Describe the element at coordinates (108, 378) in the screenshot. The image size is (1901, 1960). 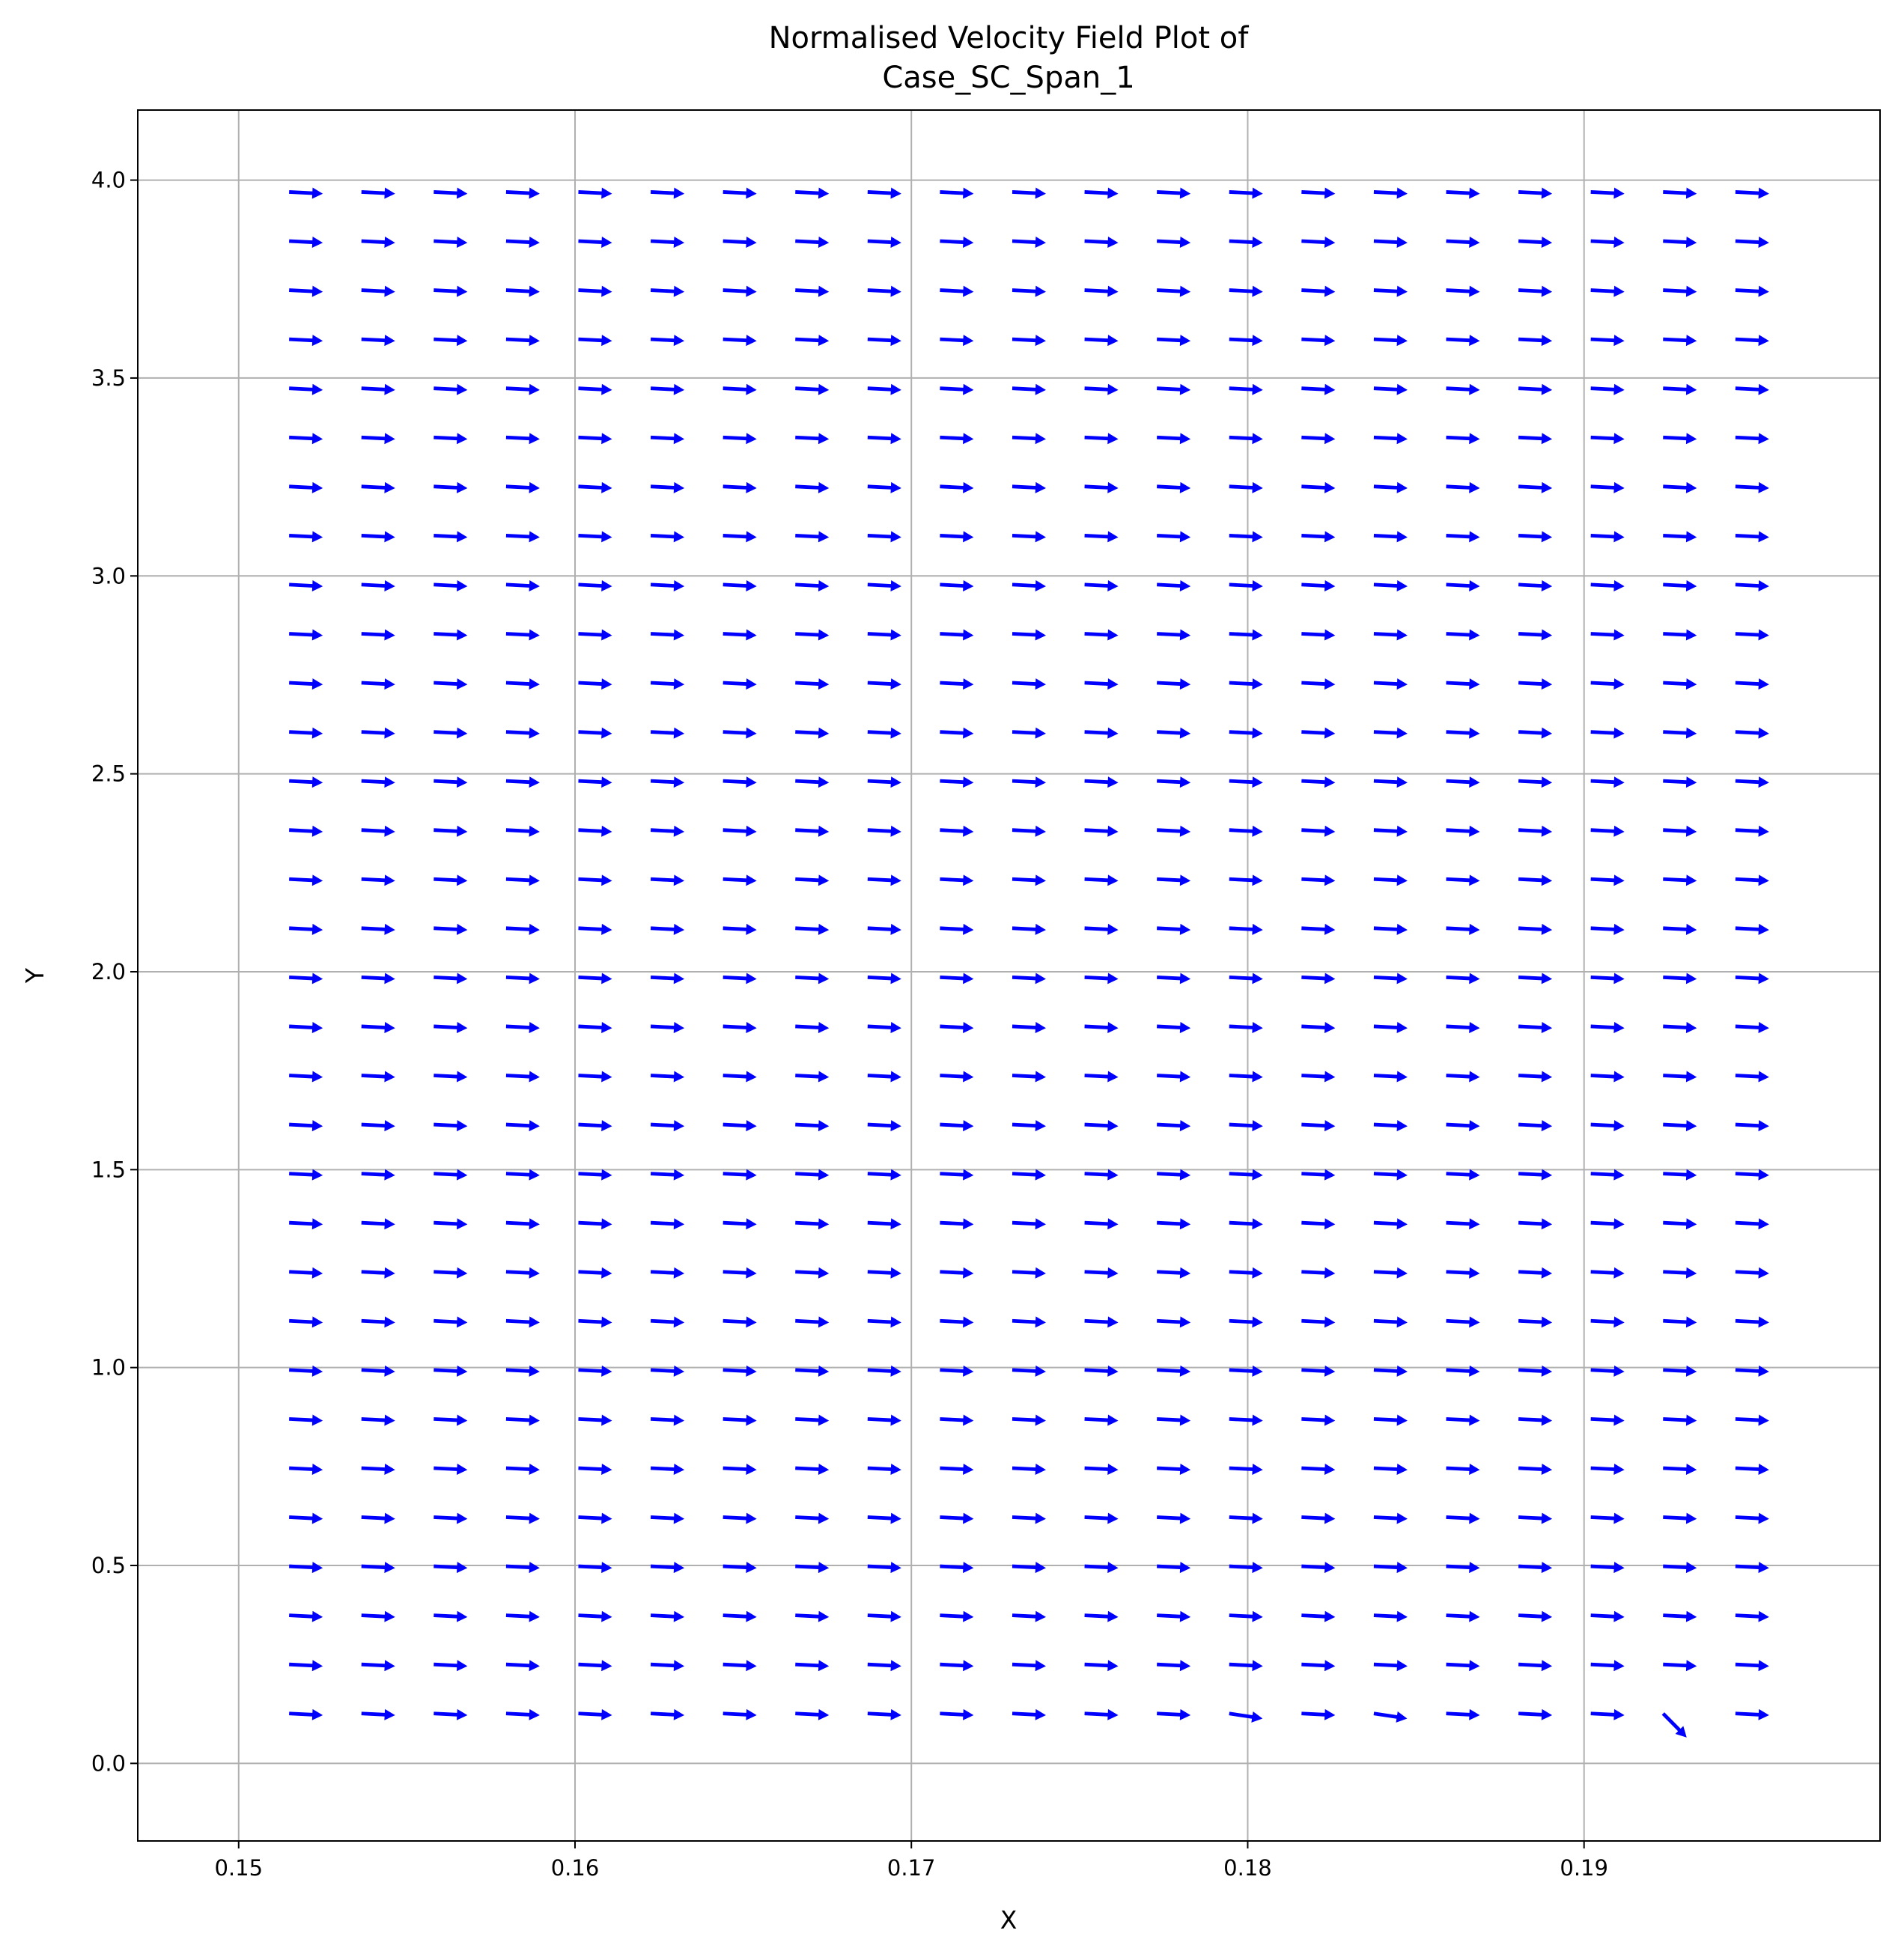
I see `y-tick-label: 3.5` at that location.